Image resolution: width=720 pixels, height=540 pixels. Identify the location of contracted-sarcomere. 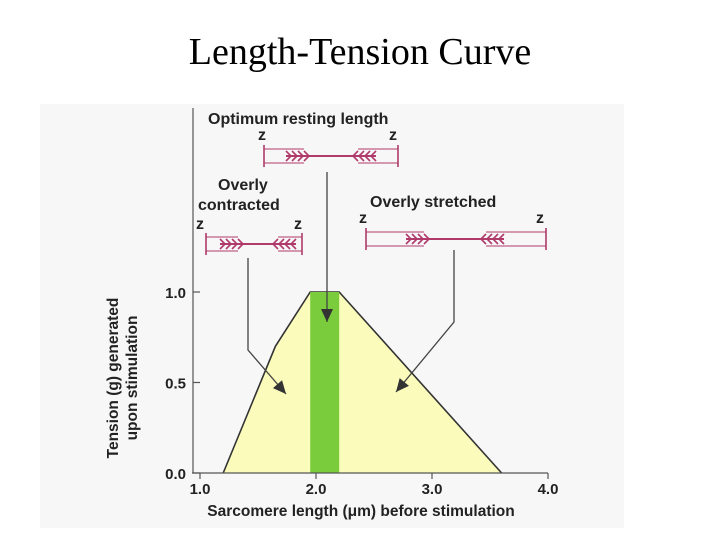
(254, 244).